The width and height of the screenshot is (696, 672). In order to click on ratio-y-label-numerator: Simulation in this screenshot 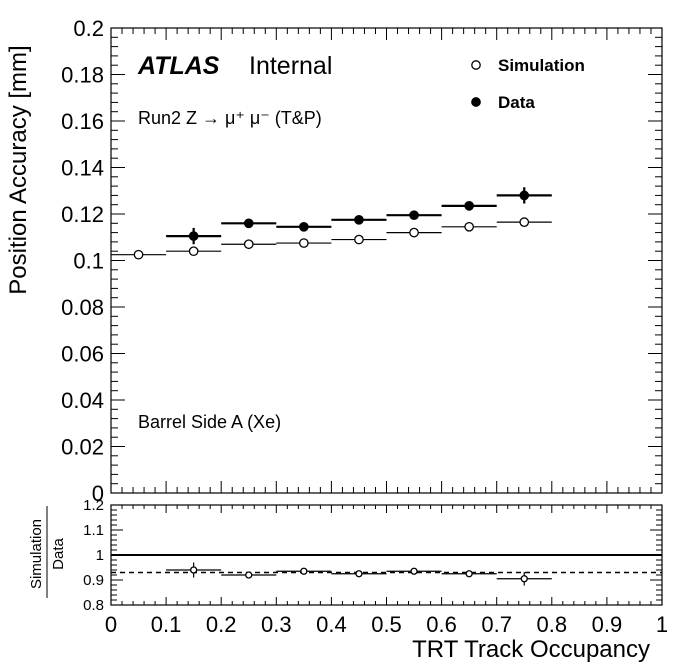, I will do `click(36, 554)`.